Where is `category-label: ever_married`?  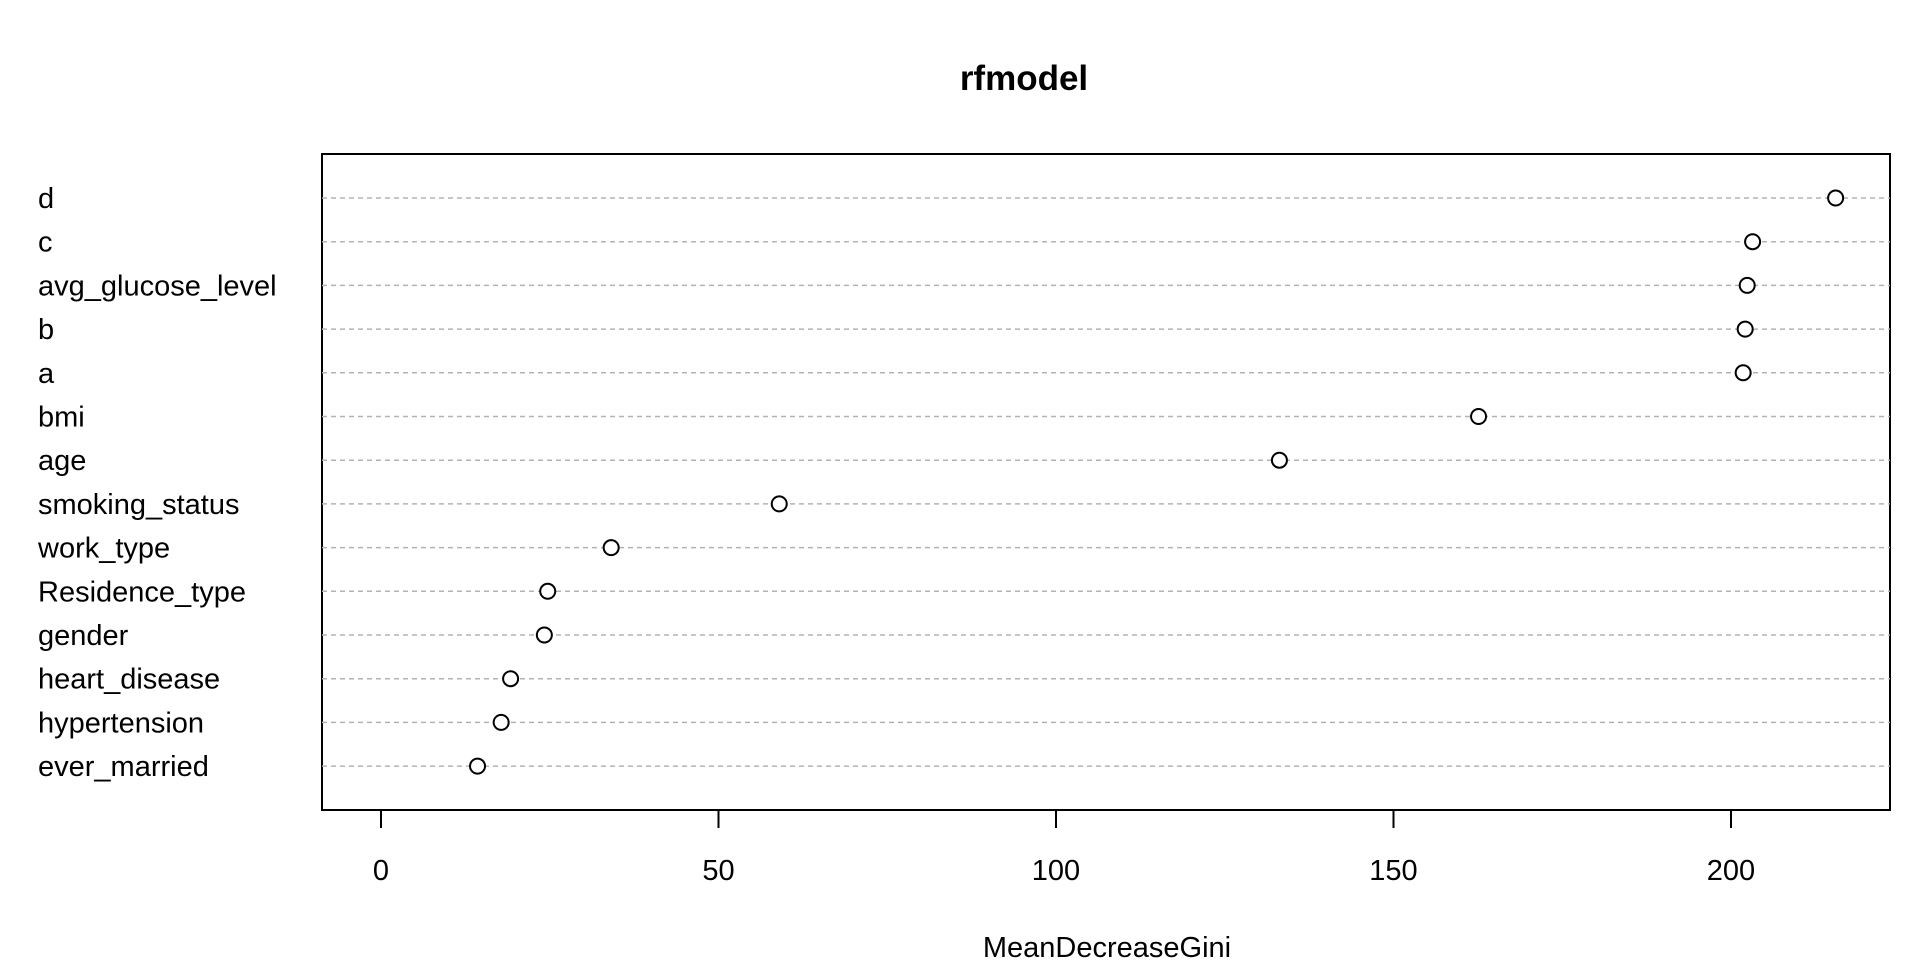
category-label: ever_married is located at coordinates (123, 767).